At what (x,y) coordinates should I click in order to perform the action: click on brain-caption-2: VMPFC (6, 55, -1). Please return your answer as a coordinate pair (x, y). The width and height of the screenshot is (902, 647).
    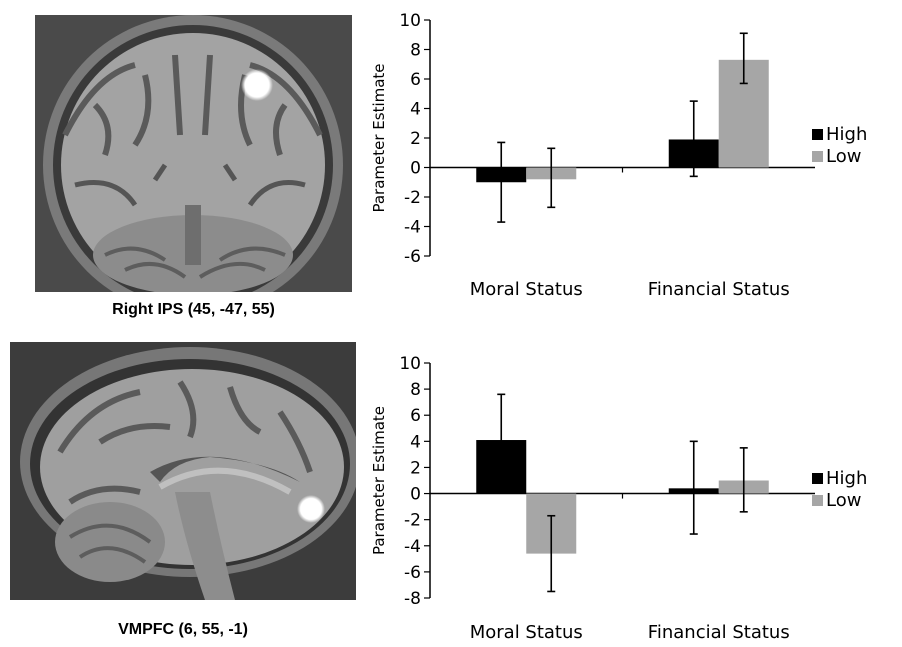
    Looking at the image, I should click on (183, 629).